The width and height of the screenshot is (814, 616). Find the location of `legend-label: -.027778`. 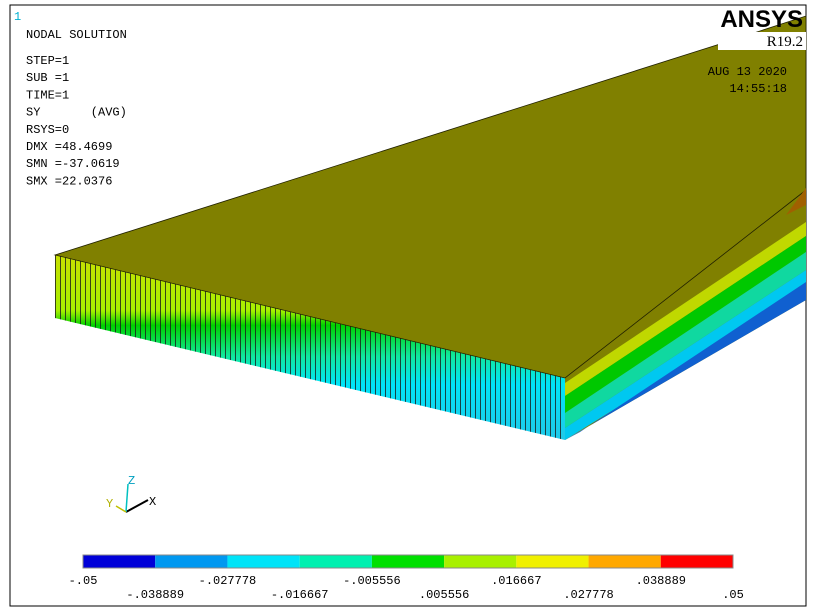

legend-label: -.027778 is located at coordinates (228, 581).